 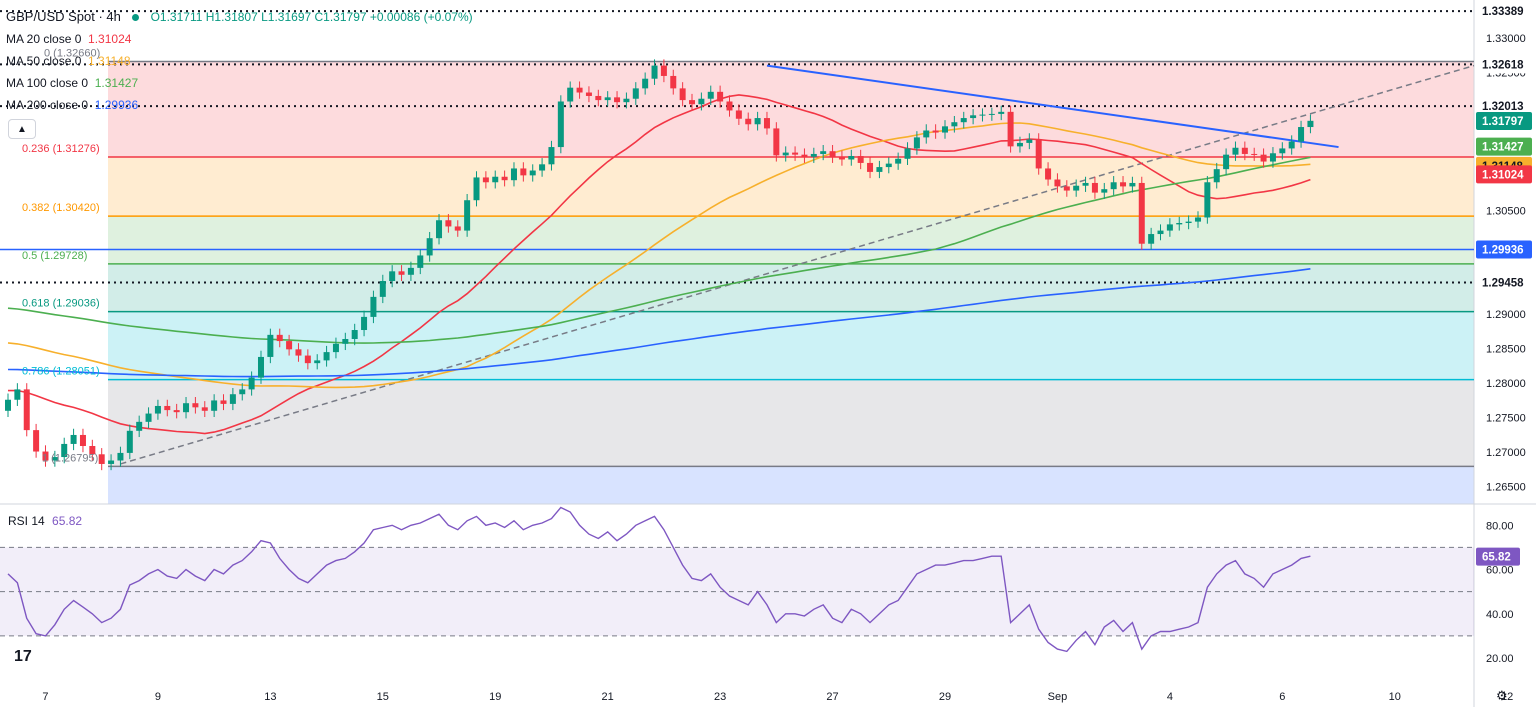 I want to click on rsi-legend: RSI 14 65.82, so click(x=45, y=521).